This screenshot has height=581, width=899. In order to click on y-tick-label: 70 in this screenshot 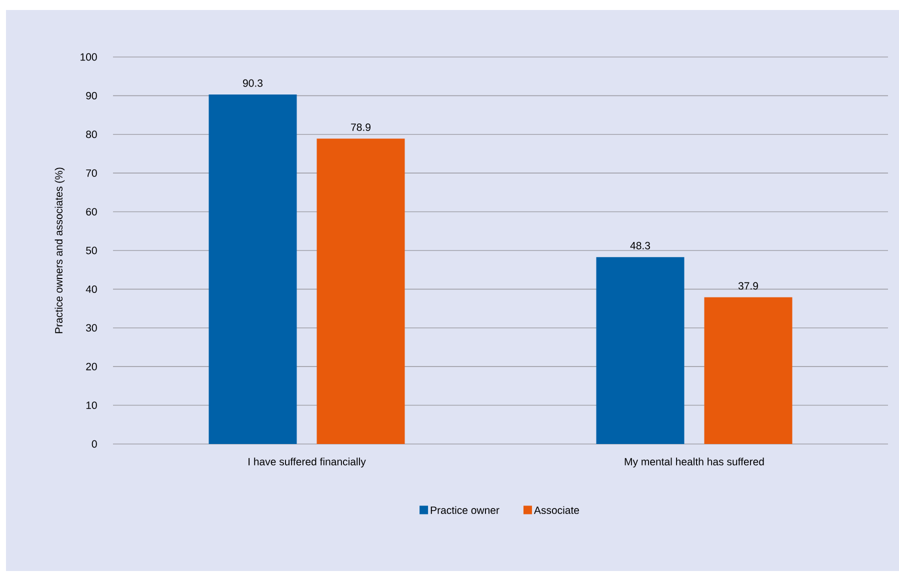, I will do `click(91, 173)`.